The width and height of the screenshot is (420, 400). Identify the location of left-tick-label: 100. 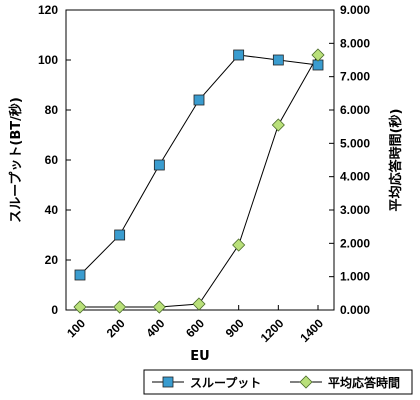
(48, 60).